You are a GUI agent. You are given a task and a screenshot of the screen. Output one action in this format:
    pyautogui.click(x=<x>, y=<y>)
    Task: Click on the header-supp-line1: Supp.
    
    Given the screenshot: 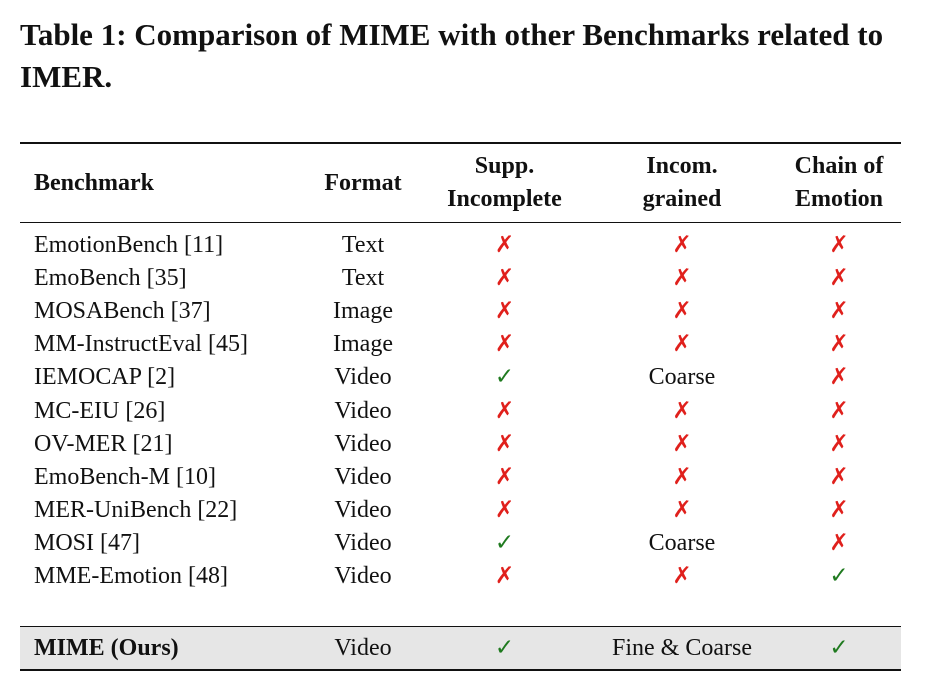 What is the action you would take?
    pyautogui.click(x=504, y=166)
    